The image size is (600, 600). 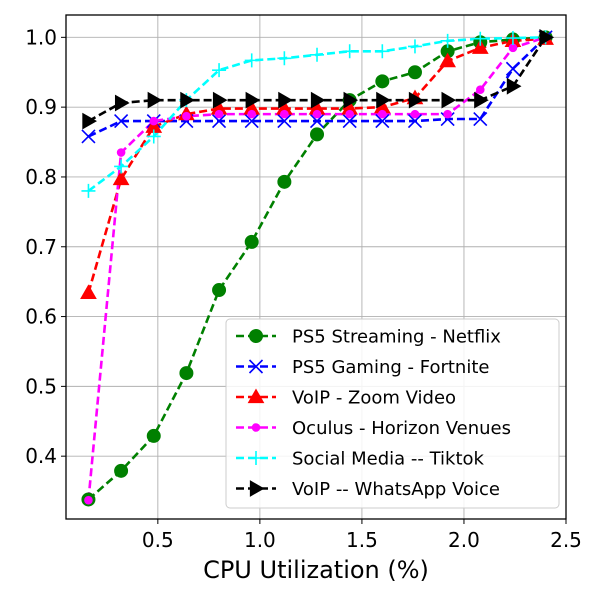 I want to click on legend-label: PS5 Gaming - Fortnite, so click(x=390, y=367).